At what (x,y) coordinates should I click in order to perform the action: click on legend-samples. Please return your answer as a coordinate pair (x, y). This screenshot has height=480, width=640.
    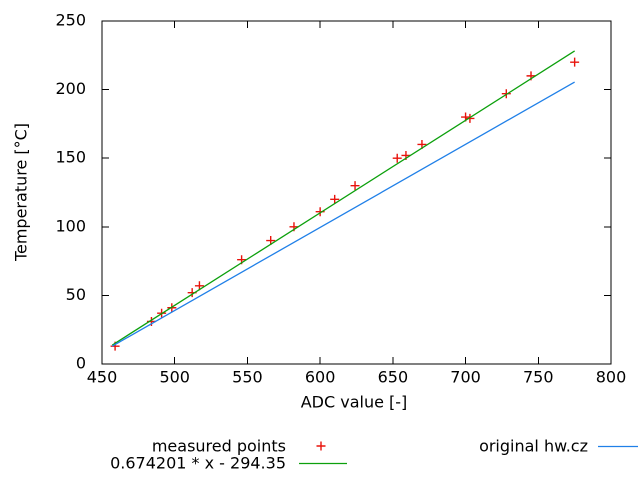
    Looking at the image, I should click on (468, 453).